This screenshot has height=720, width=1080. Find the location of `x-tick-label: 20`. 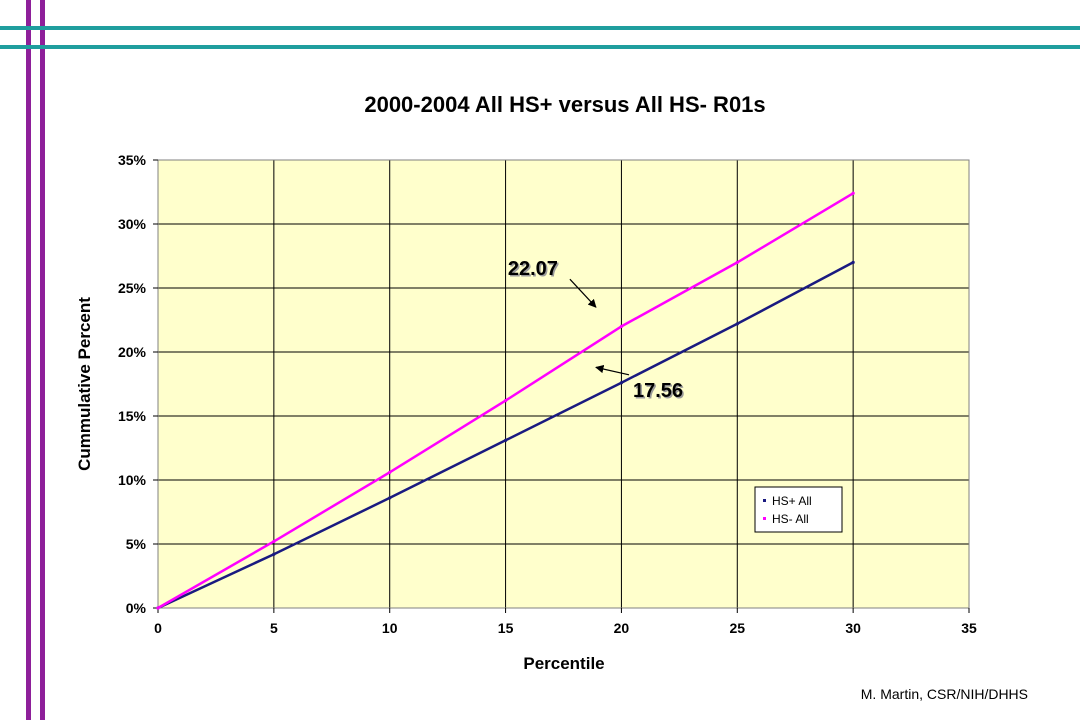

x-tick-label: 20 is located at coordinates (622, 628).